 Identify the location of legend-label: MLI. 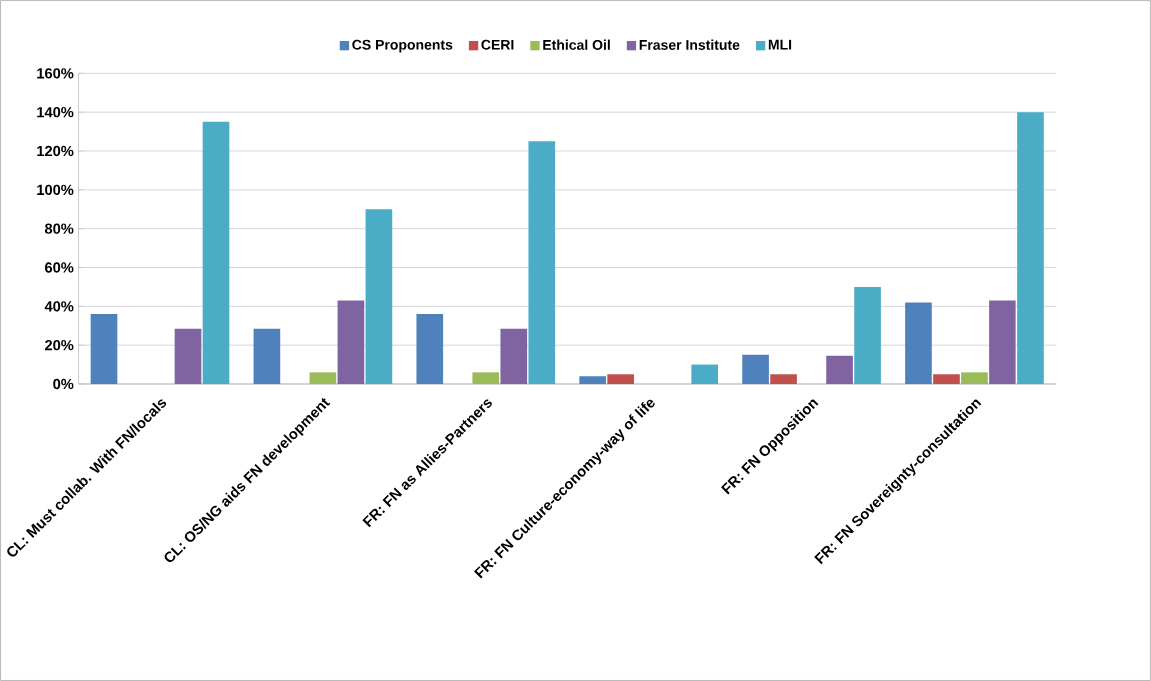
(780, 44).